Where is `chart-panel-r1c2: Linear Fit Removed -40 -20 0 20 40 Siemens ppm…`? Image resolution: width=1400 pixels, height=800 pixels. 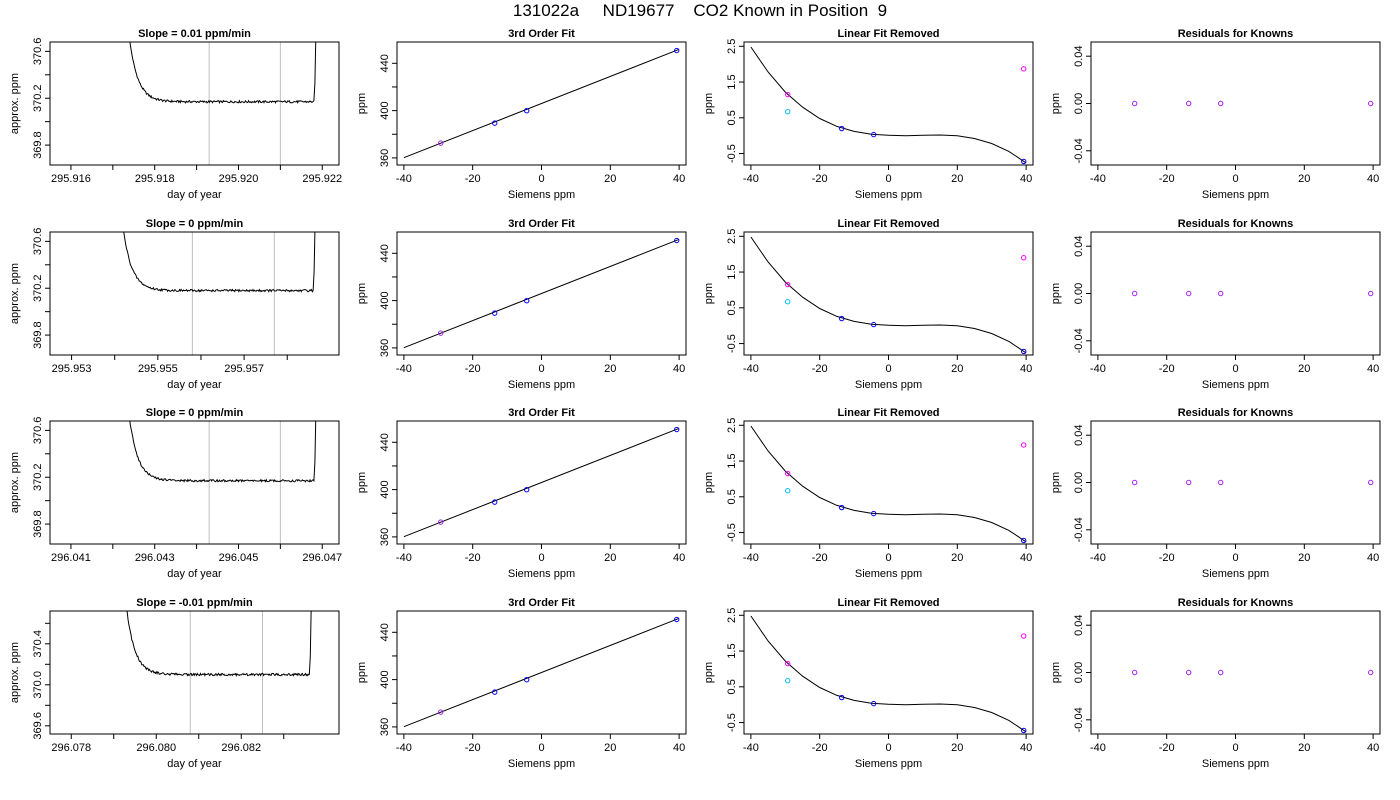 chart-panel-r1c2: Linear Fit Removed -40 -20 0 20 40 Siemens ppm… is located at coordinates (868, 304).